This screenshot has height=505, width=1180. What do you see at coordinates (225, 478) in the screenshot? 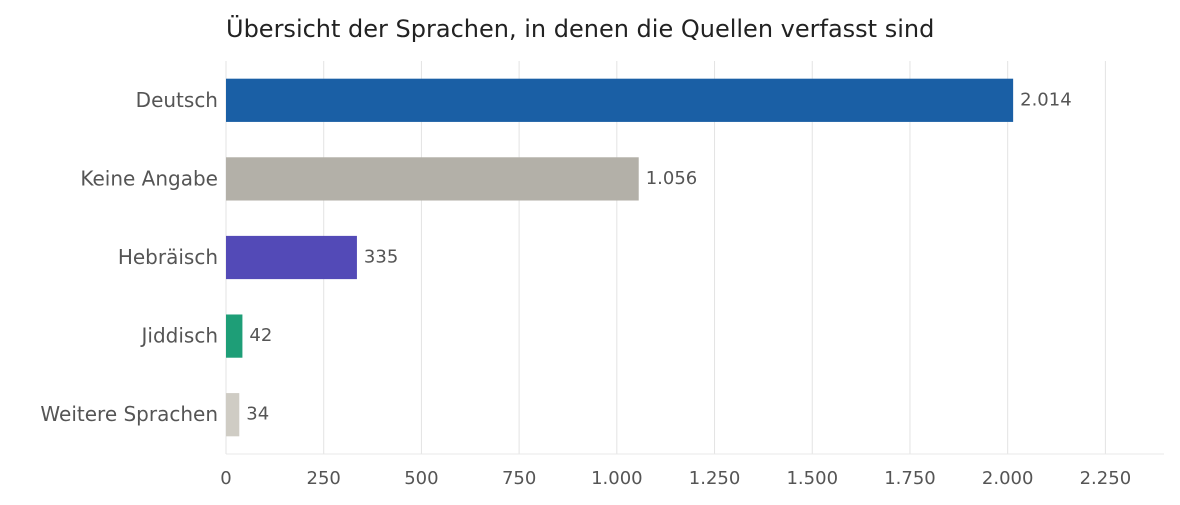
I see `x-tick-label: 0` at bounding box center [225, 478].